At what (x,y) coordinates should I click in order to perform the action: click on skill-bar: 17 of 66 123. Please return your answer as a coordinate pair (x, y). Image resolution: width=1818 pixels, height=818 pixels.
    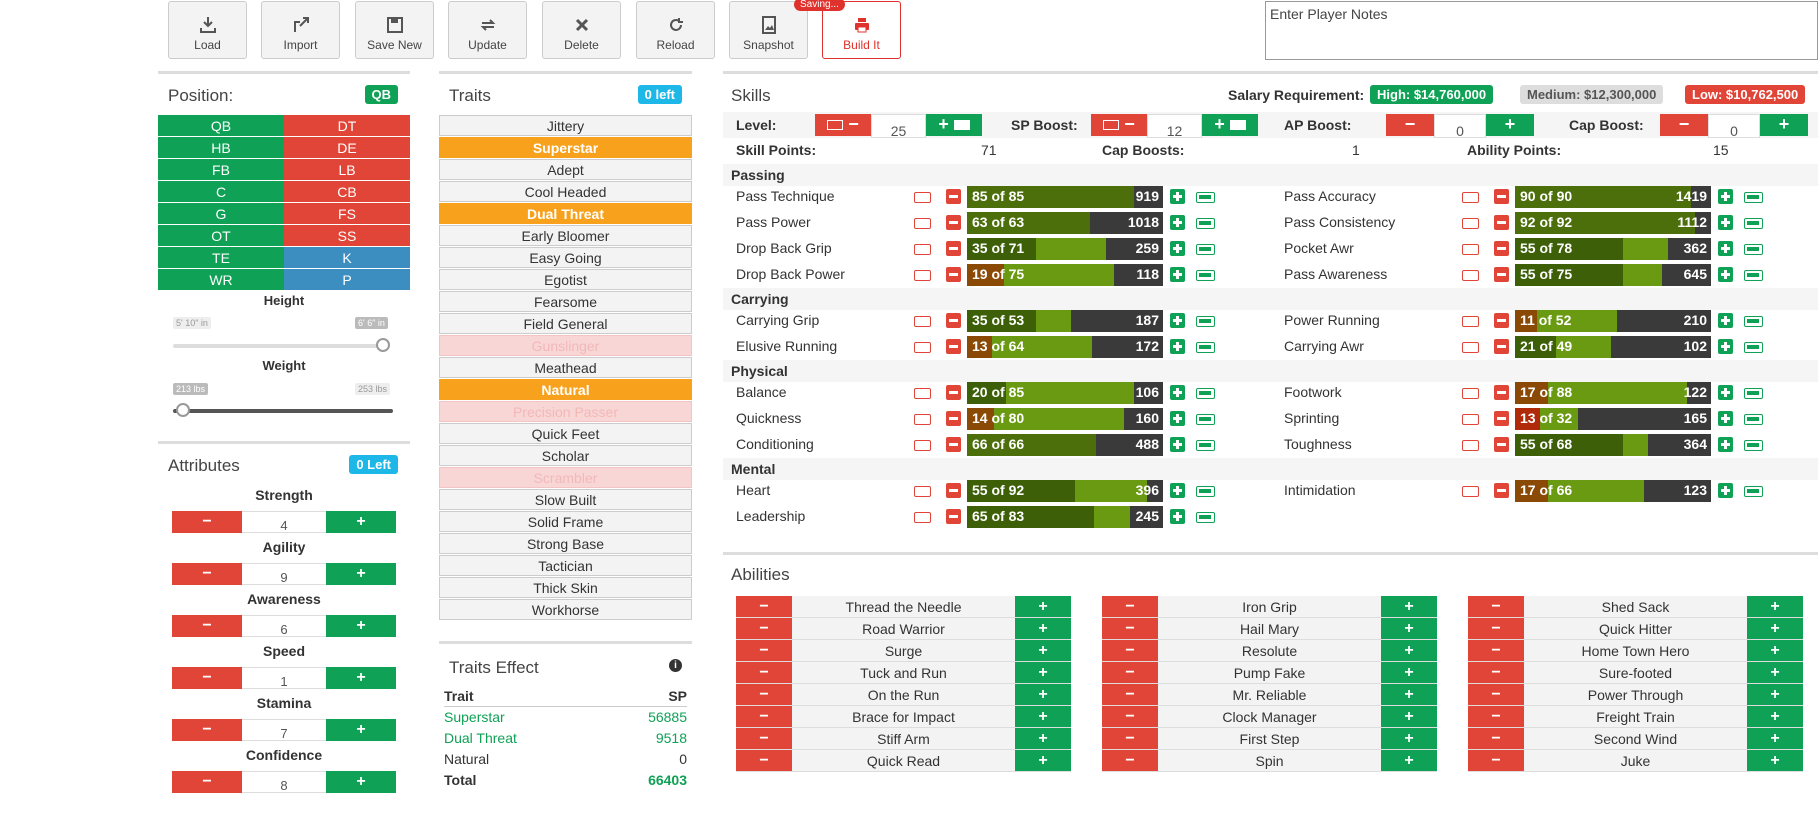
    Looking at the image, I should click on (1613, 491).